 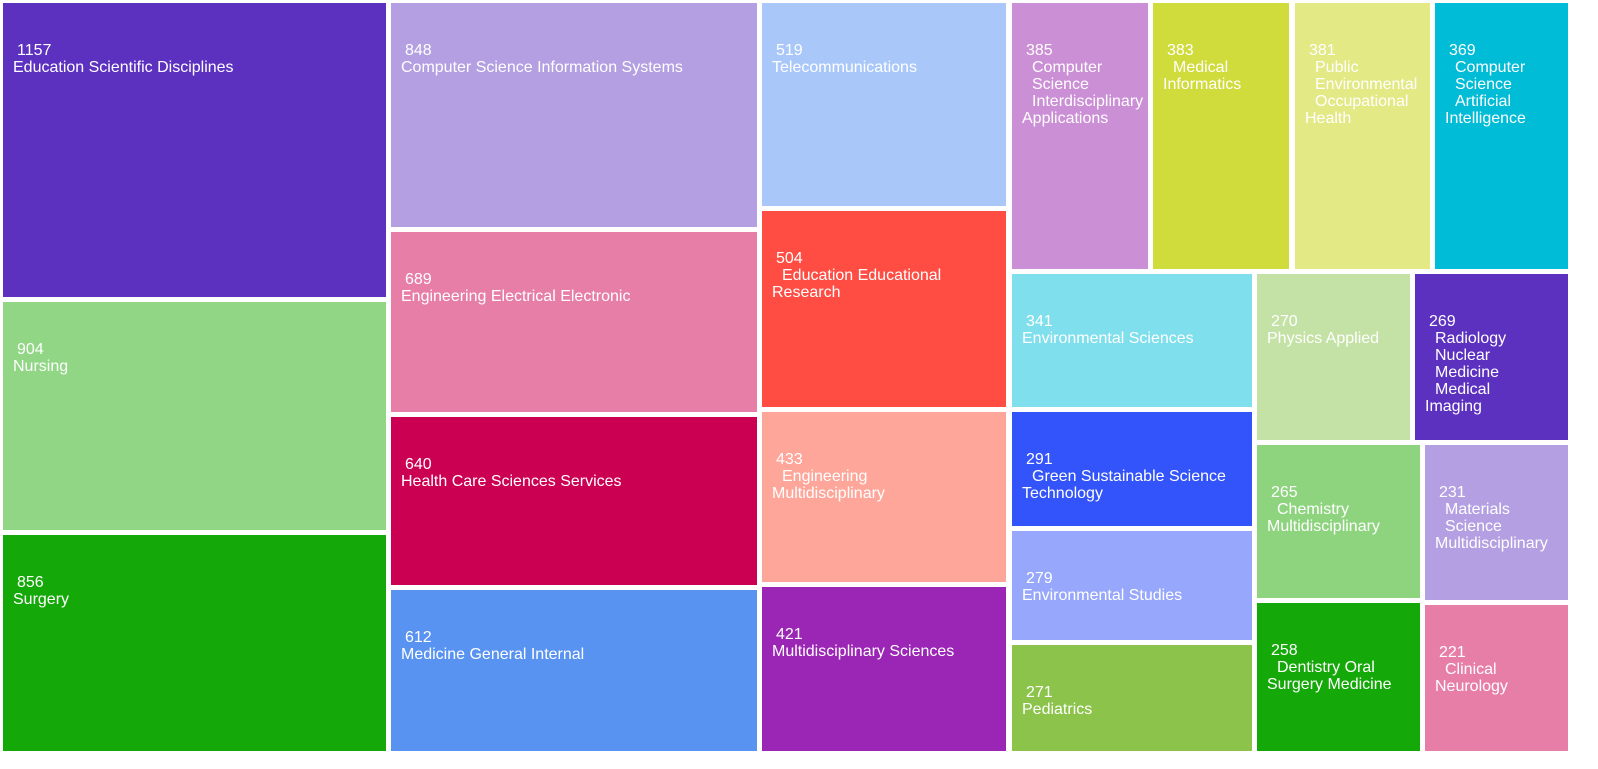 What do you see at coordinates (884, 669) in the screenshot?
I see `treemap-tile: 421 Multidisciplinary Sciences` at bounding box center [884, 669].